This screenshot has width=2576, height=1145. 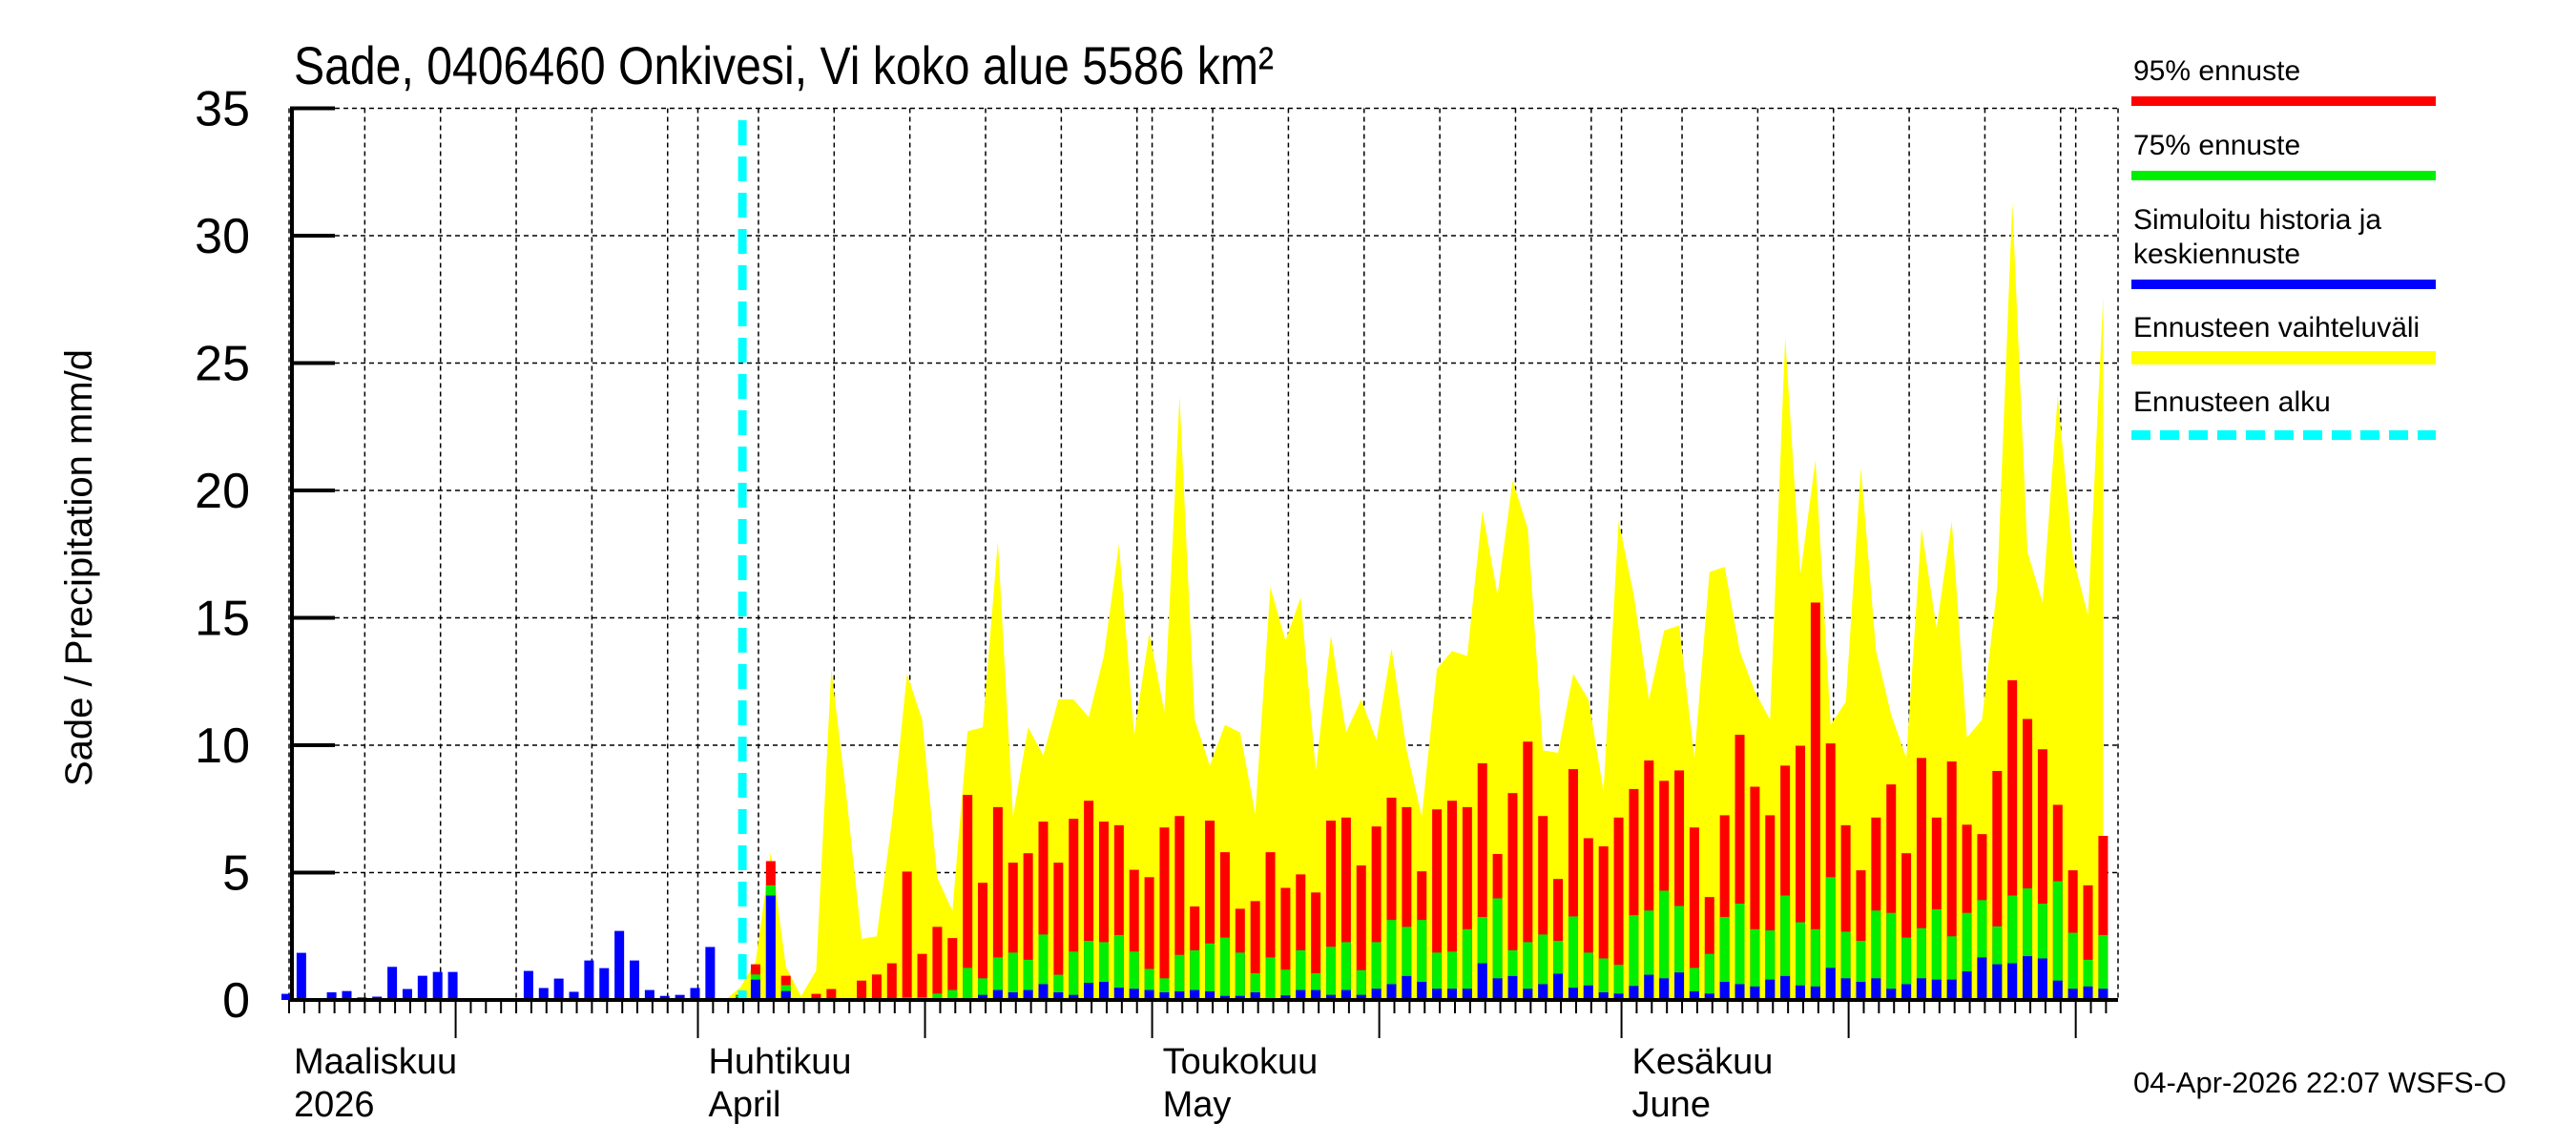 I want to click on y-tick-label: 35, so click(x=222, y=109).